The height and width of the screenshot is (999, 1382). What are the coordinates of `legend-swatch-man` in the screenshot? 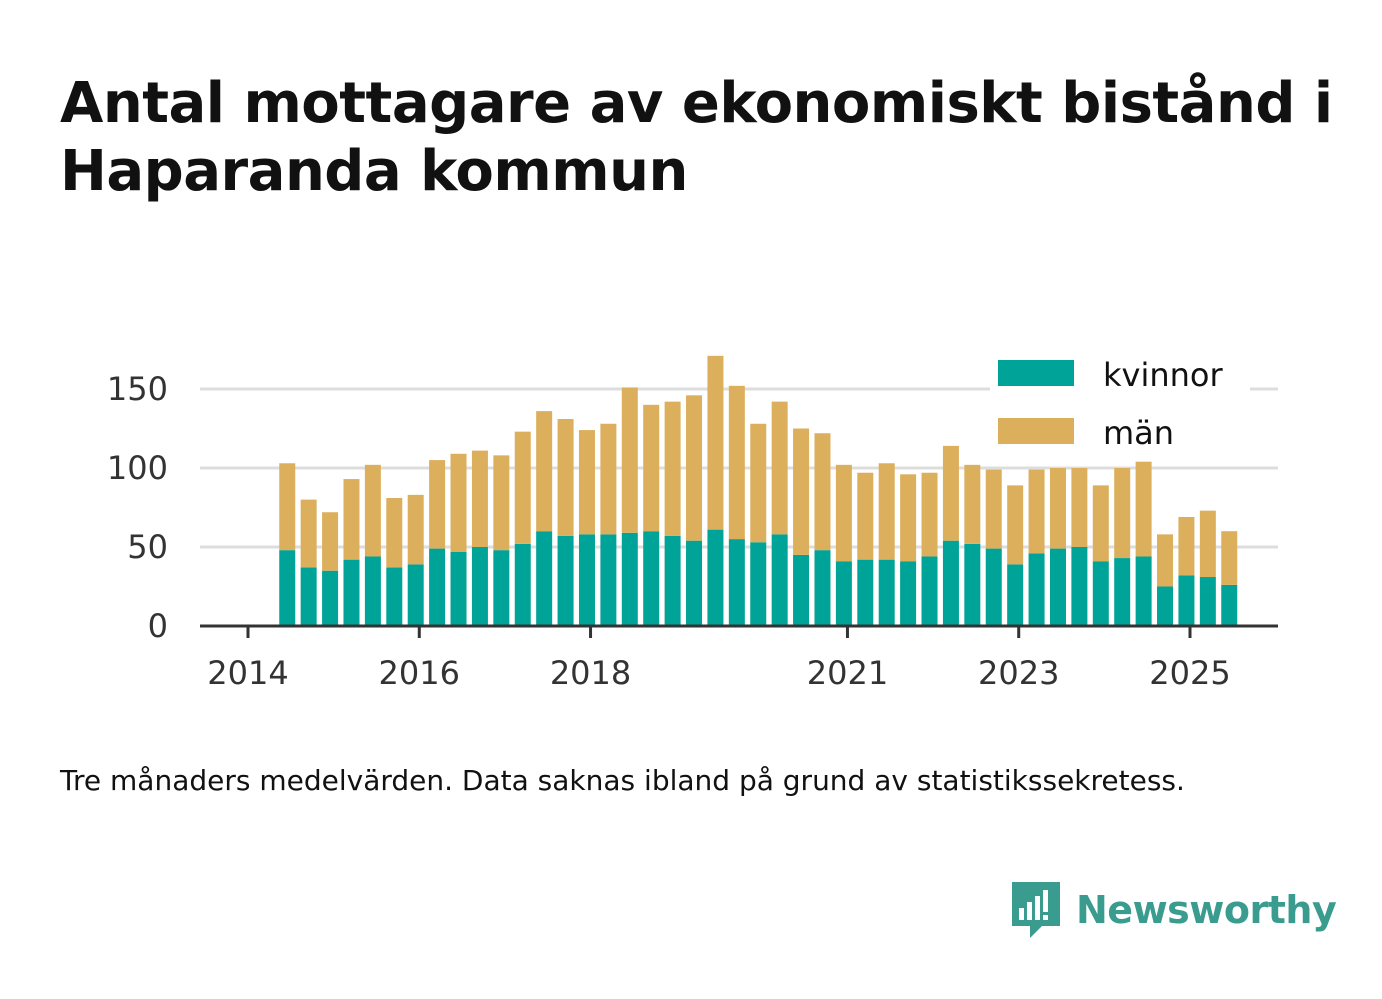 It's located at (1036, 431).